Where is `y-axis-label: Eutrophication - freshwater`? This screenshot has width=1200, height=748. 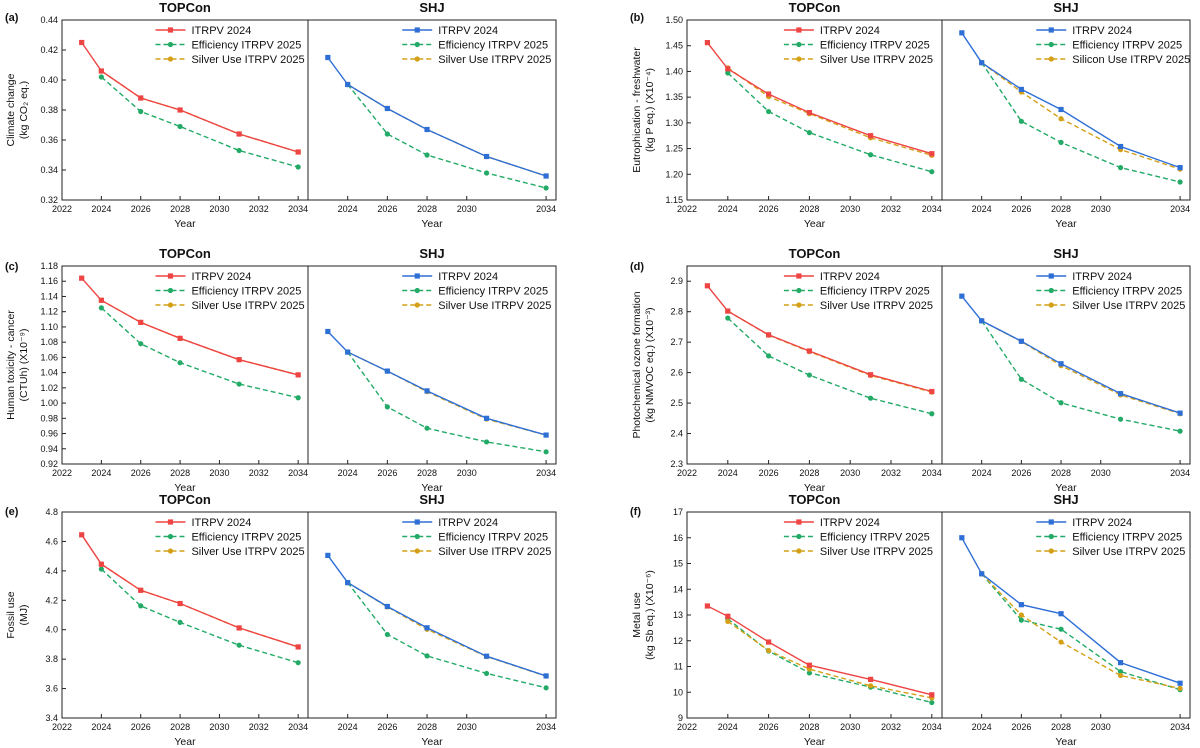
y-axis-label: Eutrophication - freshwater is located at coordinates (637, 110).